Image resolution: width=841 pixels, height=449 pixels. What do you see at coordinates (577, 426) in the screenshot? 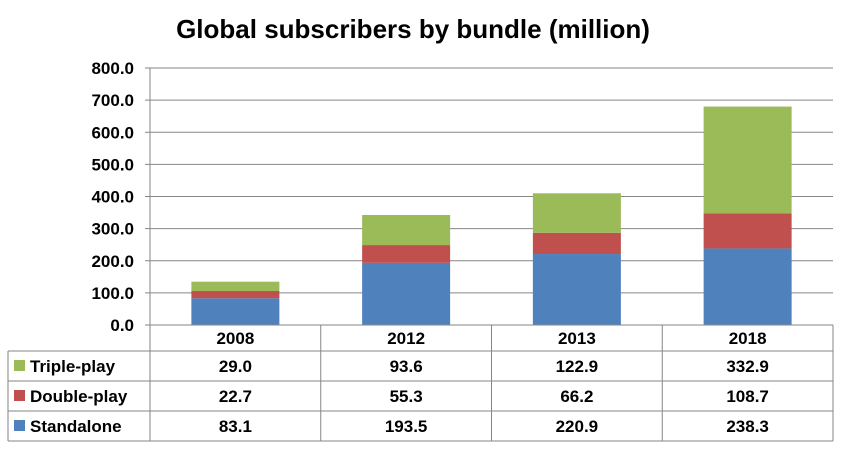
I see `data-label: 220.9` at bounding box center [577, 426].